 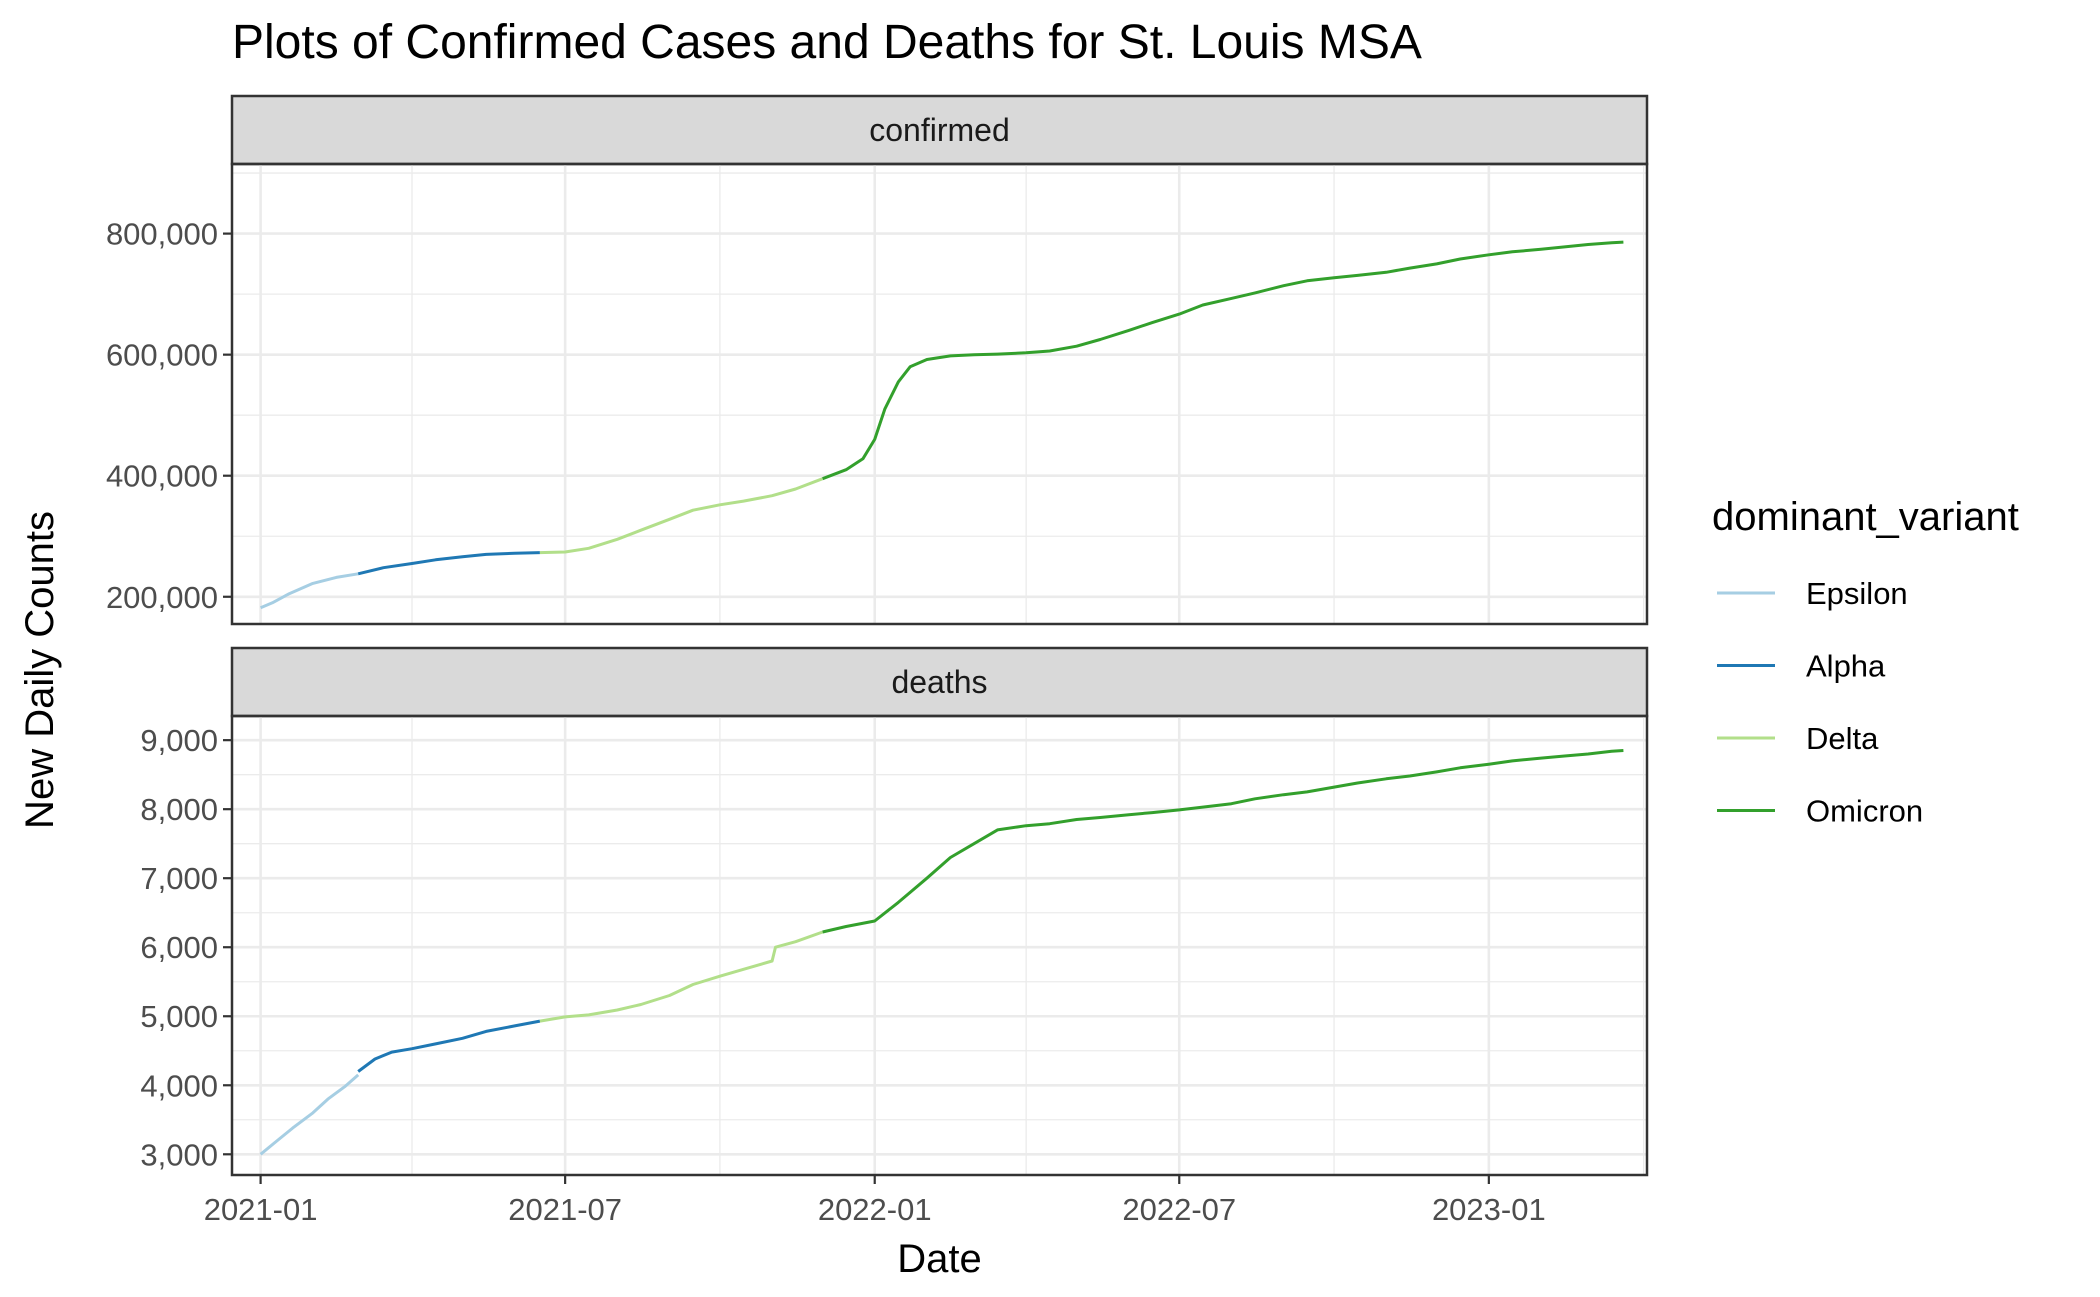 What do you see at coordinates (162, 597) in the screenshot?
I see `y-tick-label: 200,000` at bounding box center [162, 597].